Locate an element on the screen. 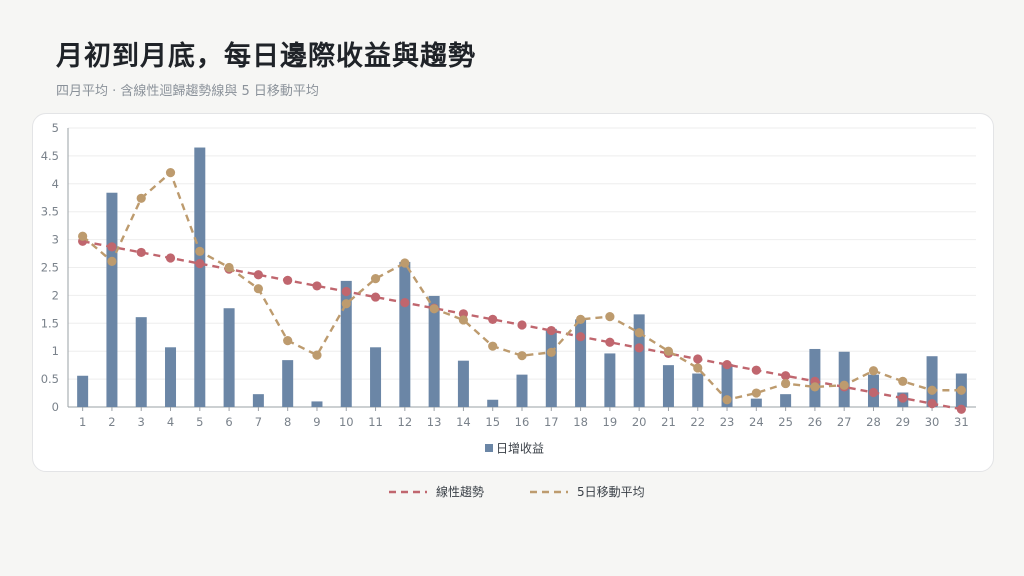 This screenshot has width=1024, height=576. x-tick-label: 10 is located at coordinates (346, 422).